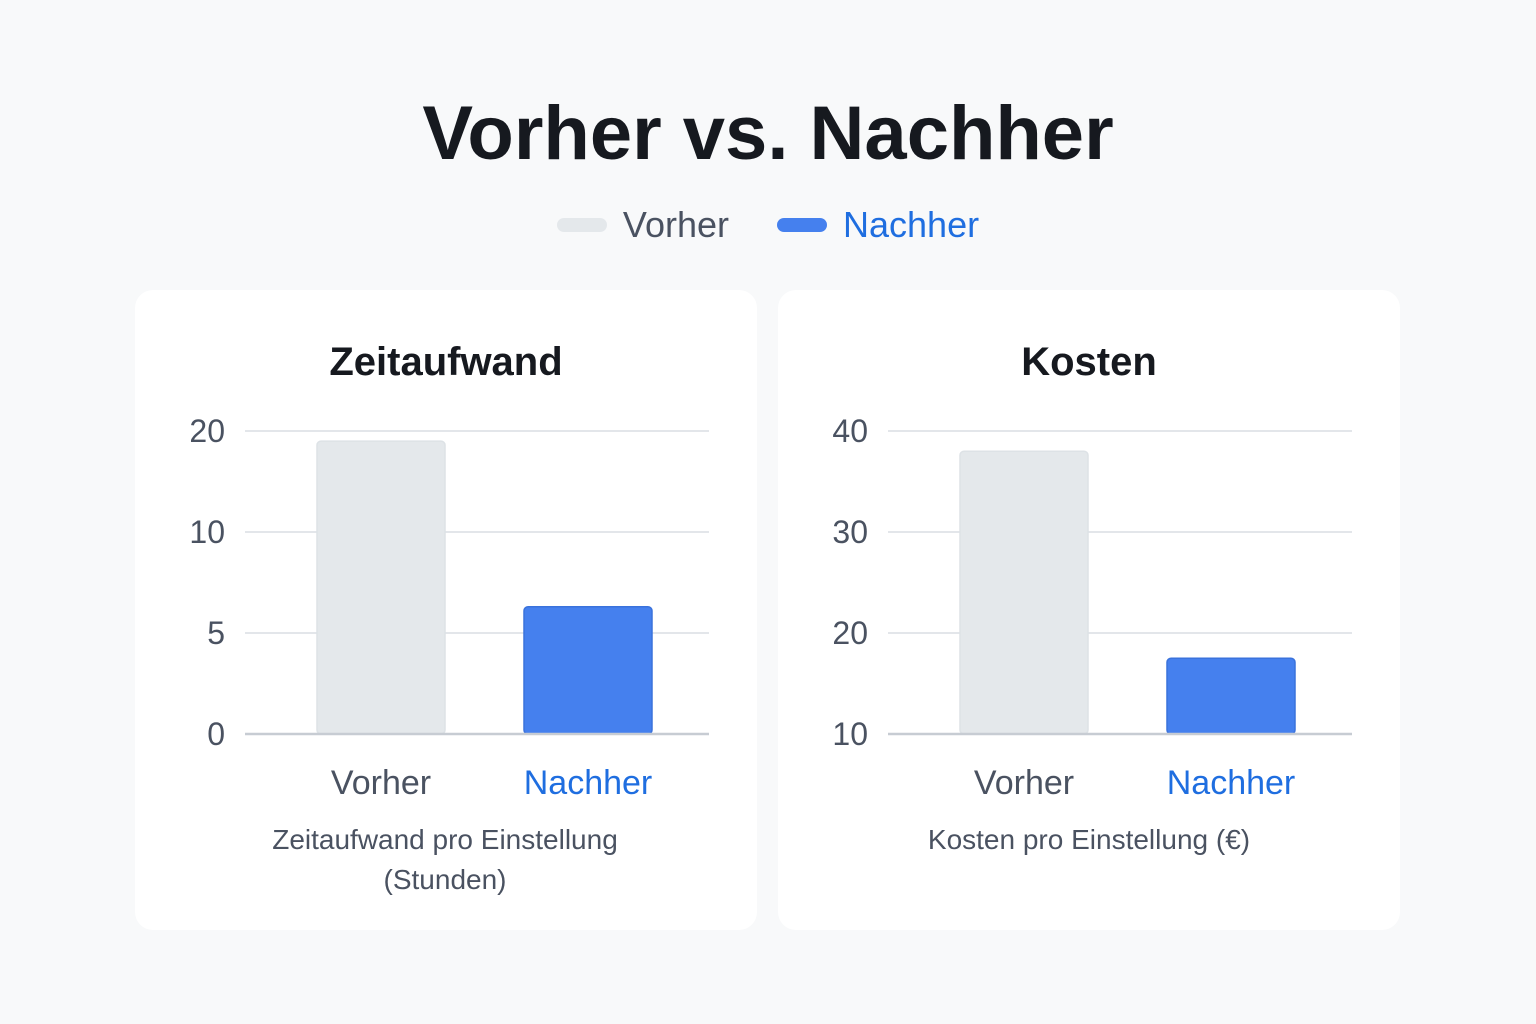  I want to click on legend-swatch-nachher, so click(802, 225).